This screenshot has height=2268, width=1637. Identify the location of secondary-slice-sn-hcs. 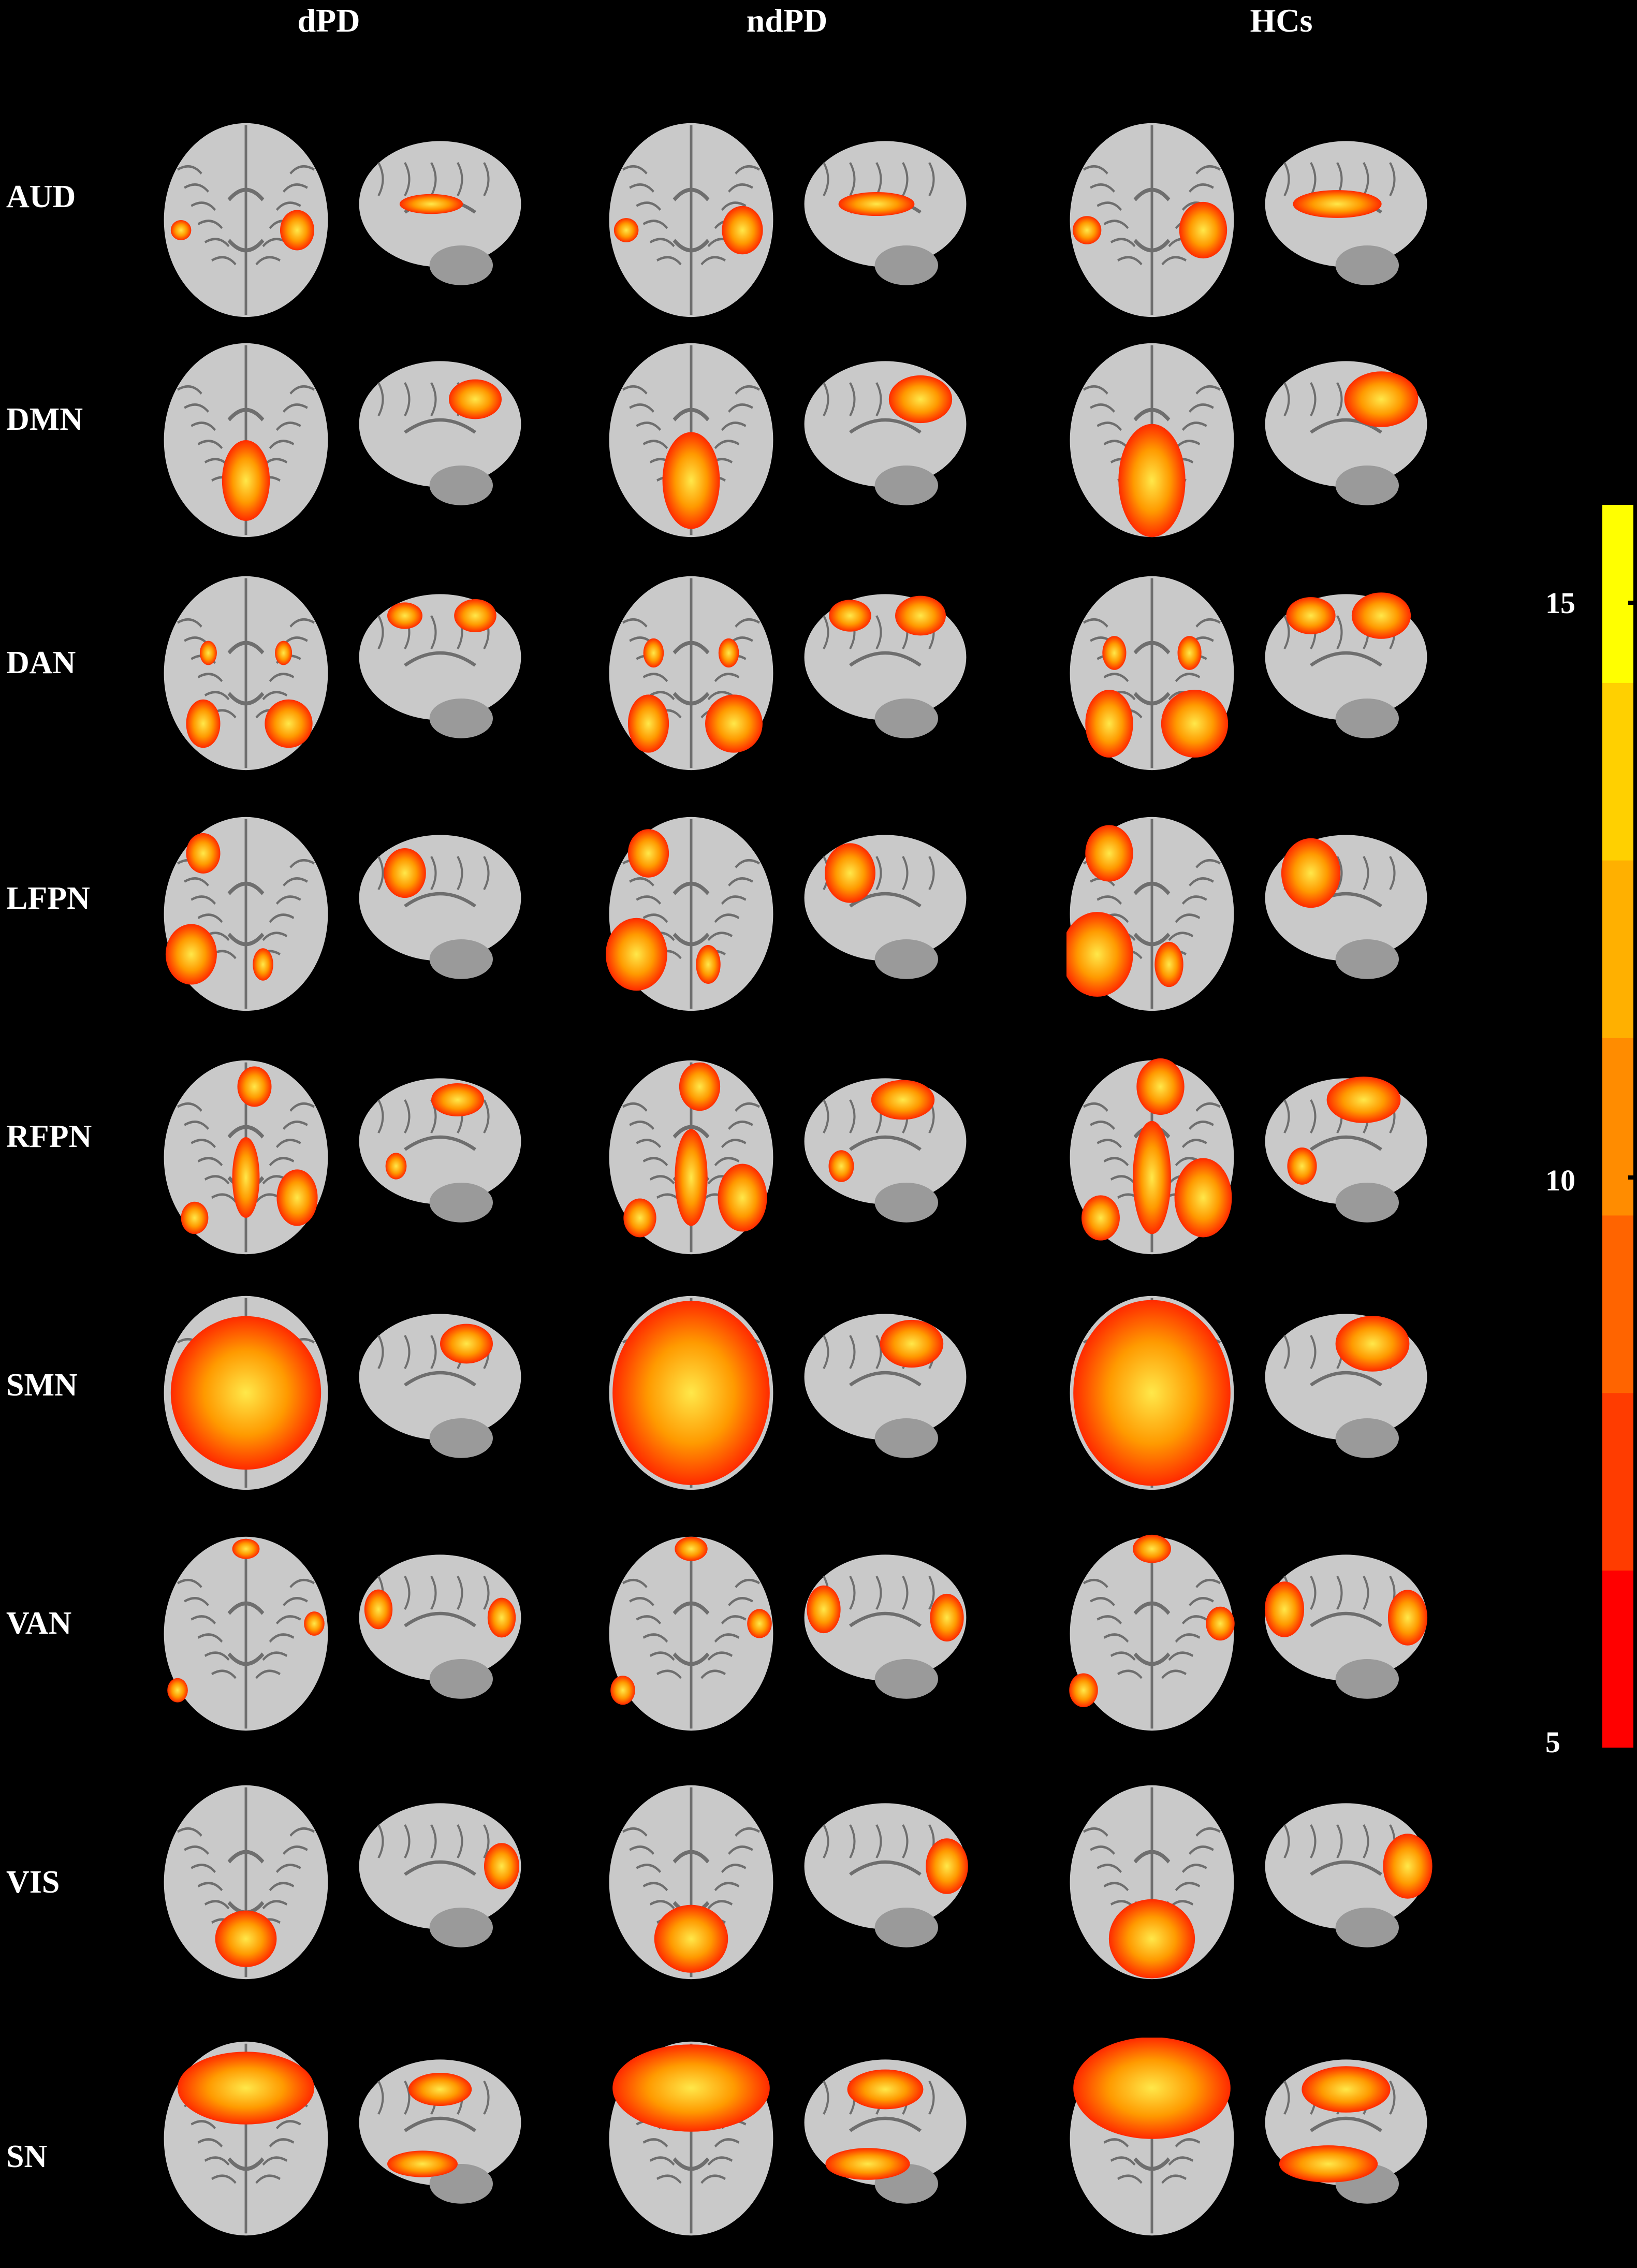
(1346, 2131).